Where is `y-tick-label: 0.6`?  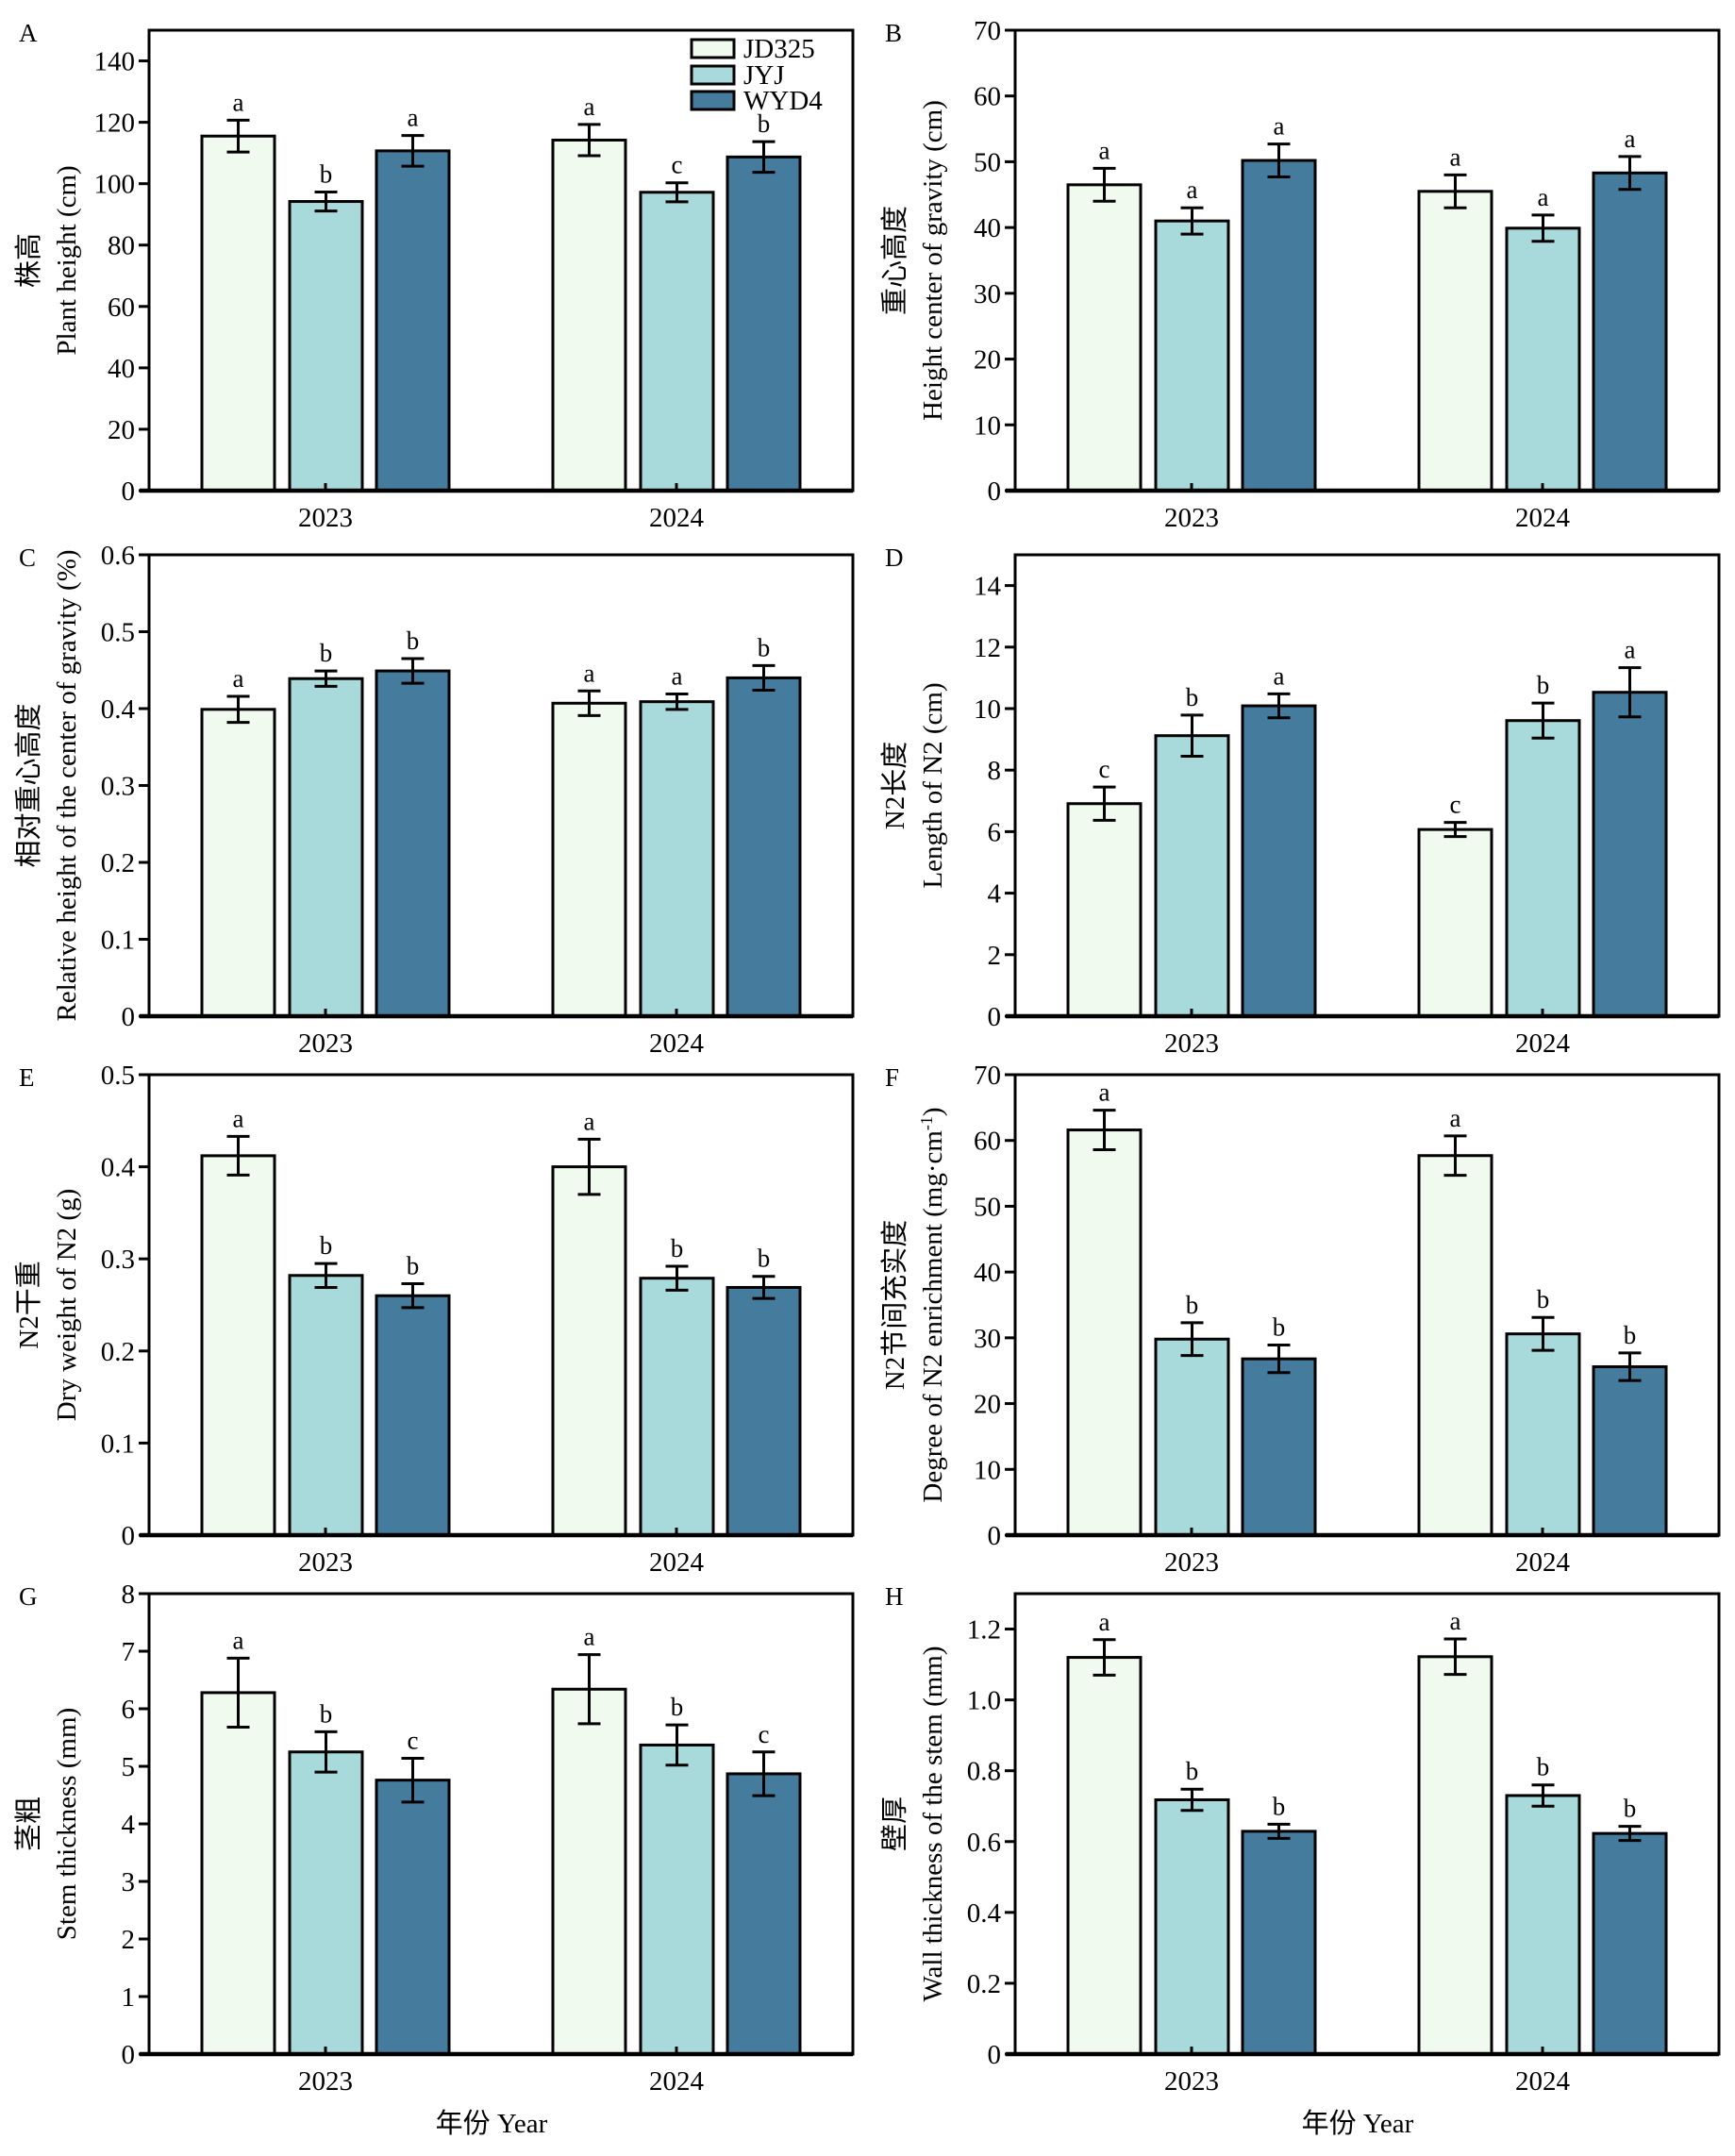 y-tick-label: 0.6 is located at coordinates (984, 1843).